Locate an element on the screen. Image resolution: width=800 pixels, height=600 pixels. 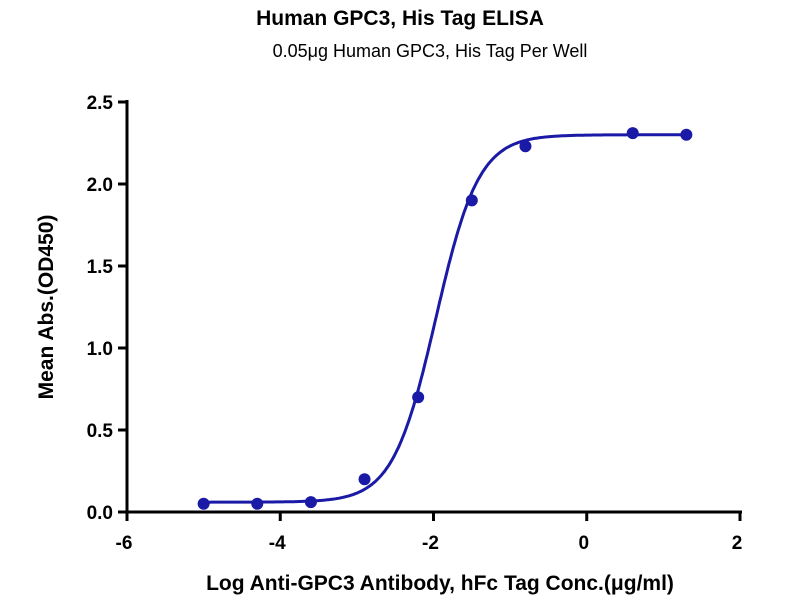
y-tick-label: 2.5 is located at coordinates (100, 103).